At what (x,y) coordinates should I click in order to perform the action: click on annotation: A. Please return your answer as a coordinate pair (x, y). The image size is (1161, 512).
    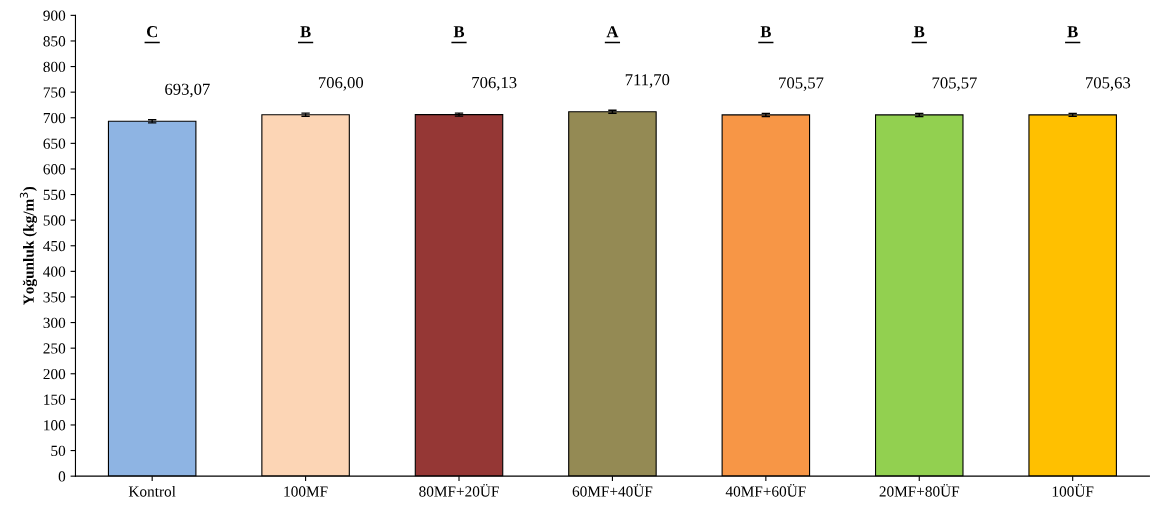
    Looking at the image, I should click on (612, 32).